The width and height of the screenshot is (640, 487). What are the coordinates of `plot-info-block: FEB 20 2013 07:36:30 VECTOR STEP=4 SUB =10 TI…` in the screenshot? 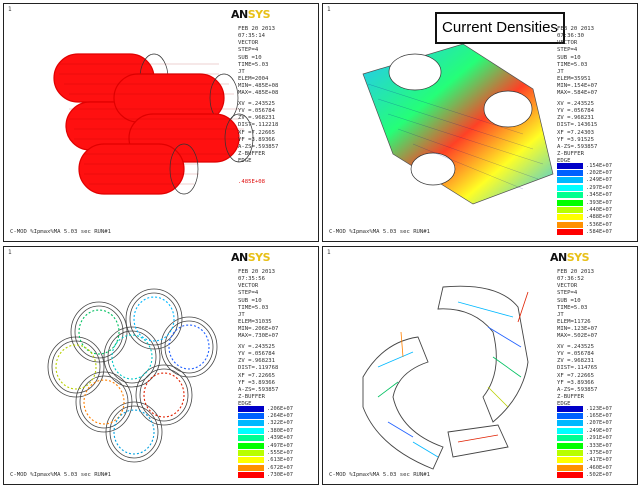 It's located at (577, 95).